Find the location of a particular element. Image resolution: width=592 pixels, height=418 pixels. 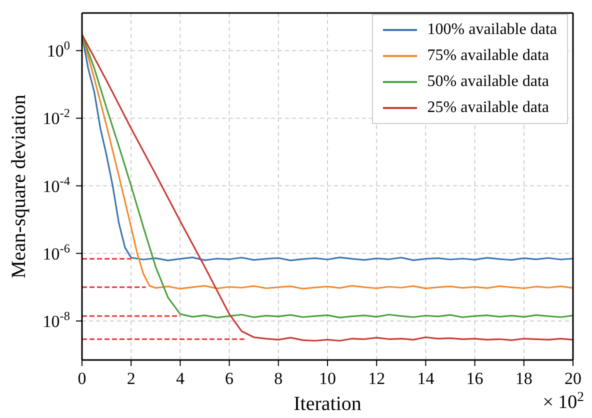

x-tick-label: 14 is located at coordinates (426, 378).